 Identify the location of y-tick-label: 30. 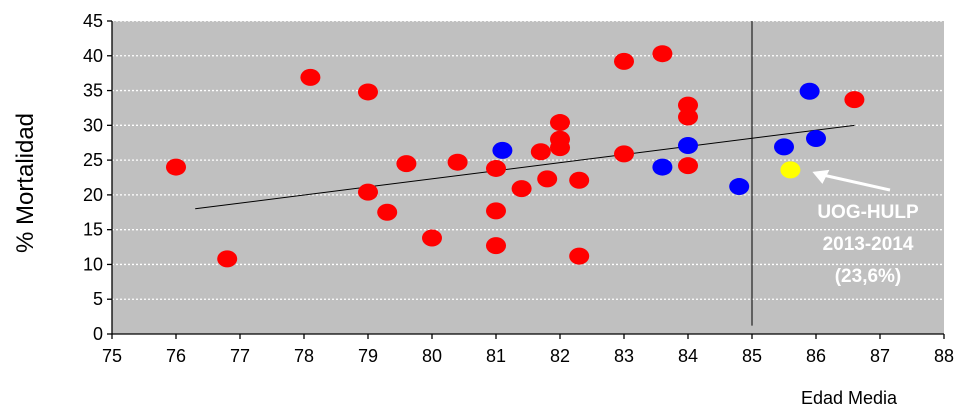
(93, 125).